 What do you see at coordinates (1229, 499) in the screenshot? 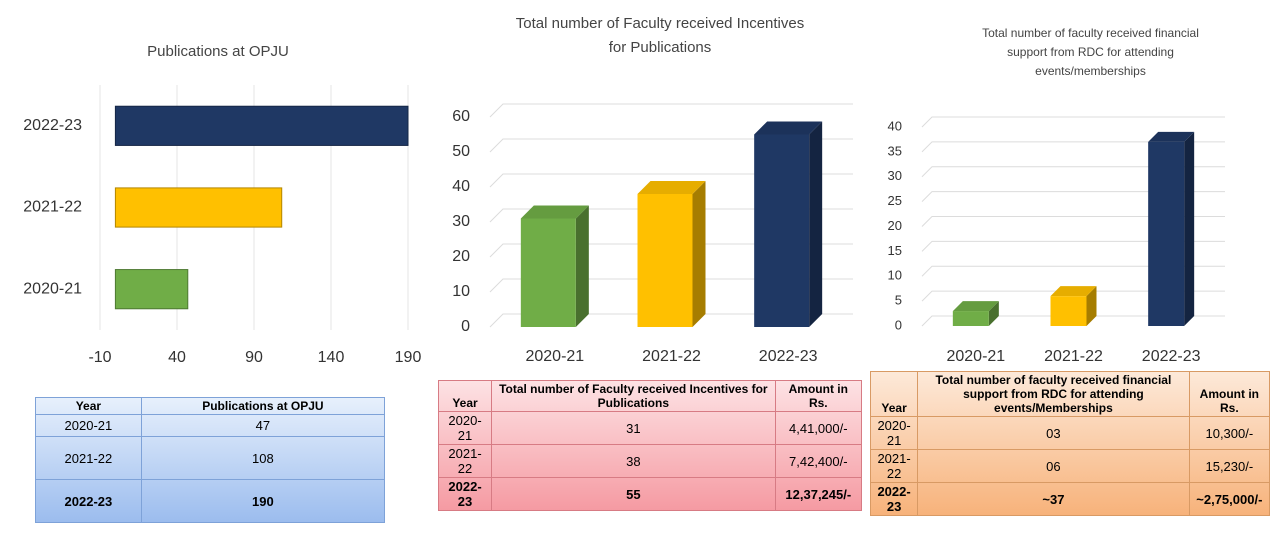
I see `table-cell: ~2,75,000/-` at bounding box center [1229, 499].